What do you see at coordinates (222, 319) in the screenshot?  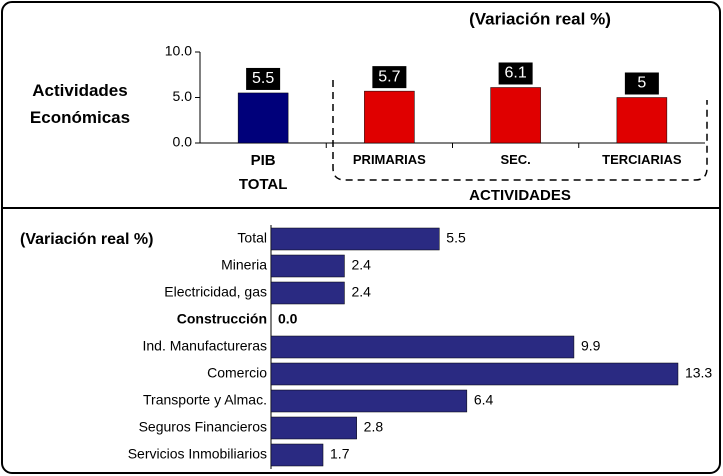 I see `y-tick-label: Construcción` at bounding box center [222, 319].